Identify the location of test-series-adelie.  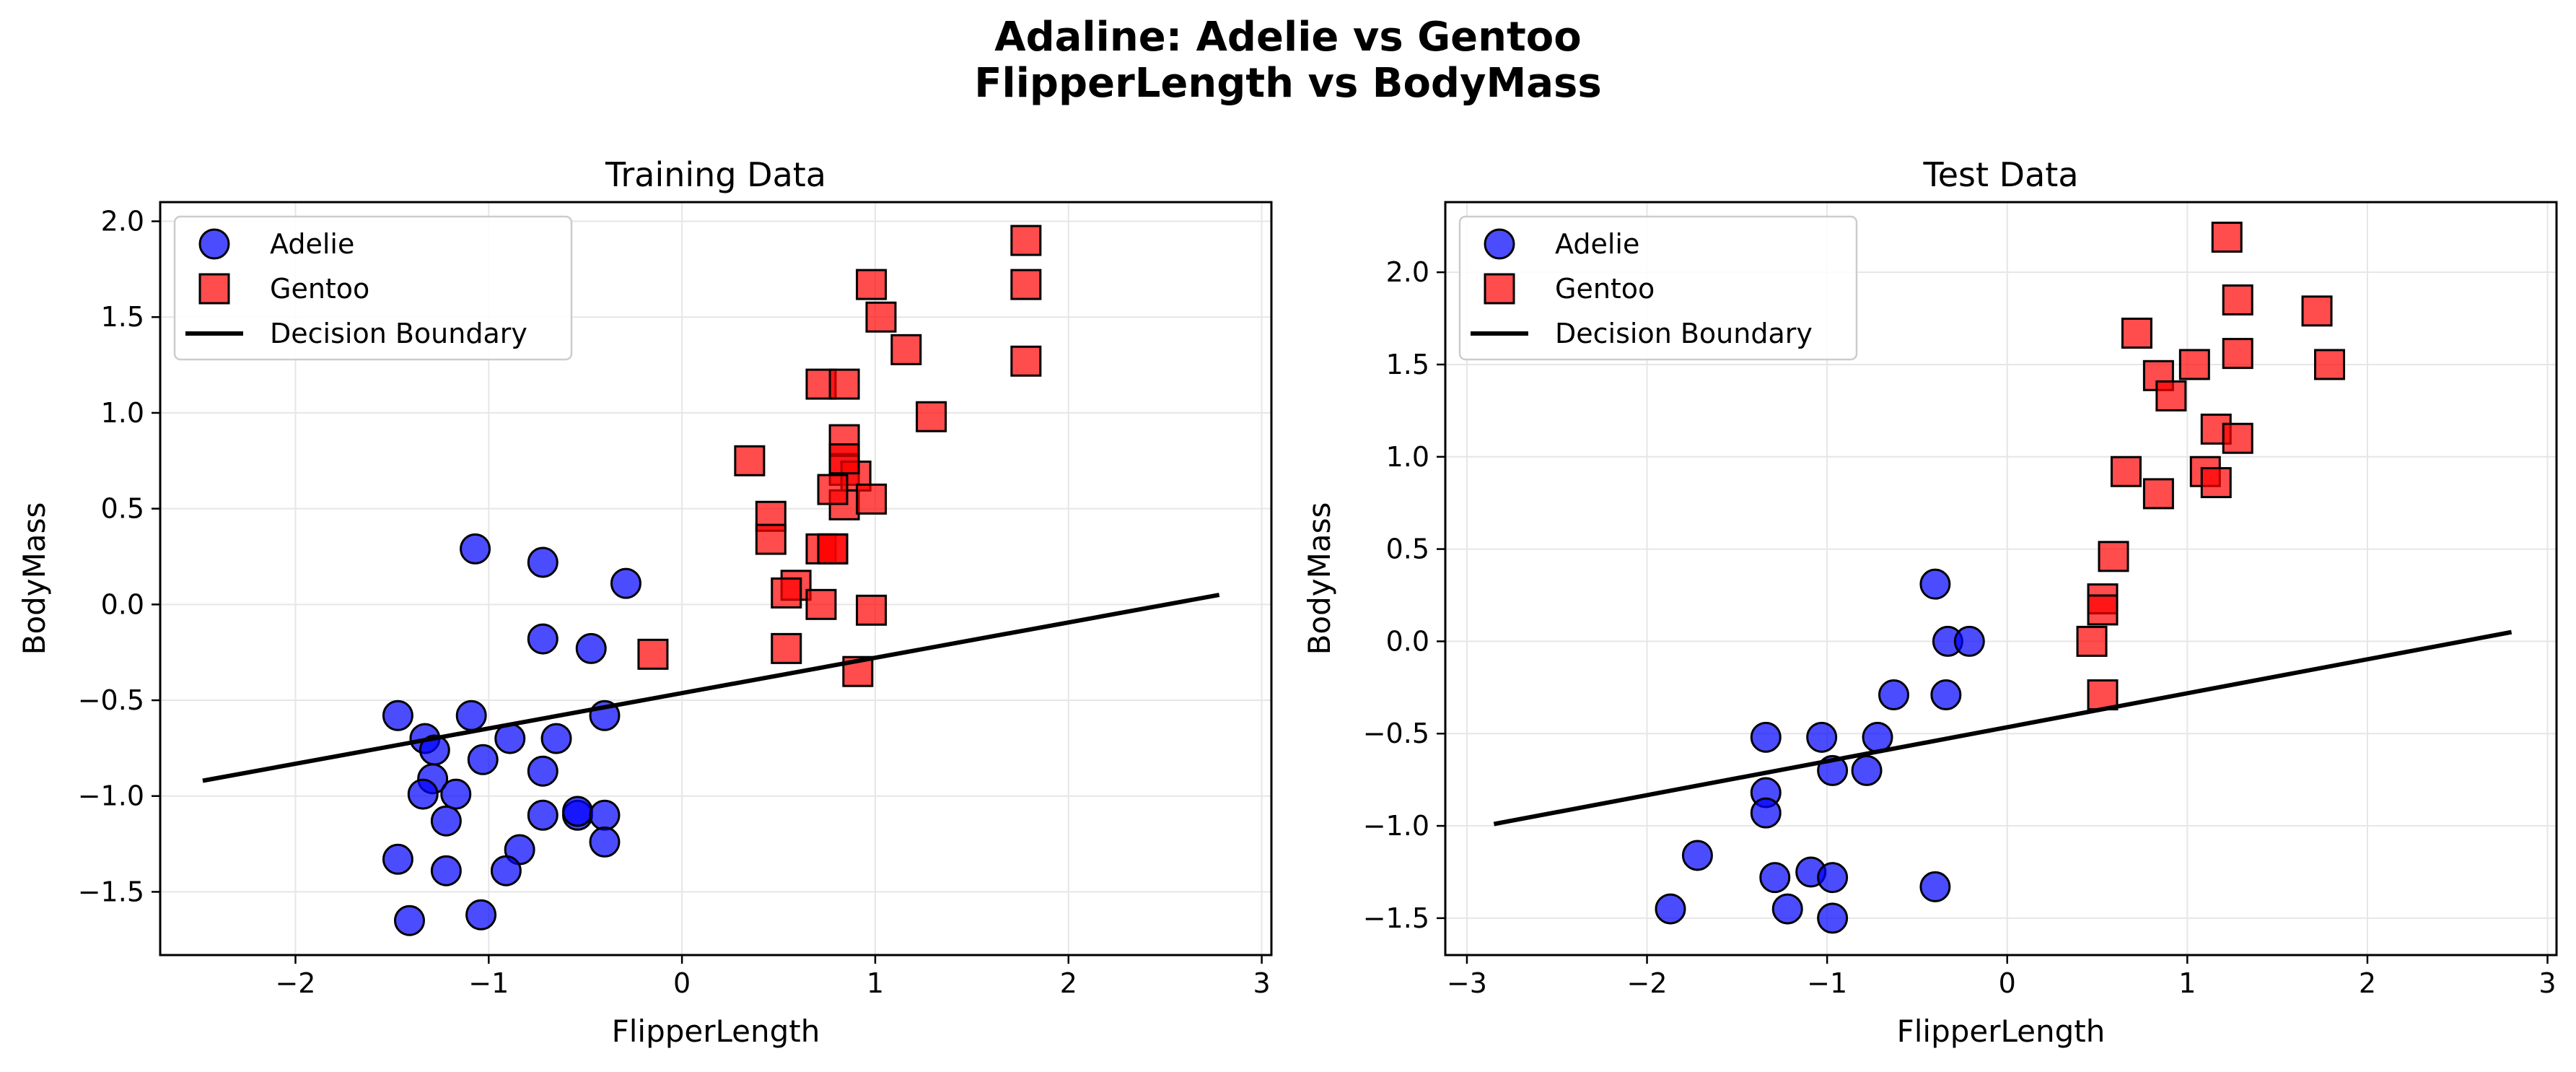
(1820, 751).